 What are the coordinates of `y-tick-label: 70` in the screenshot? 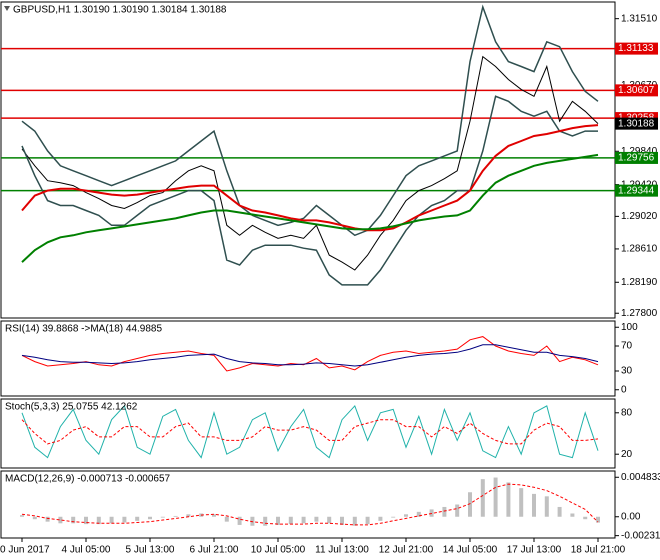 It's located at (627, 346).